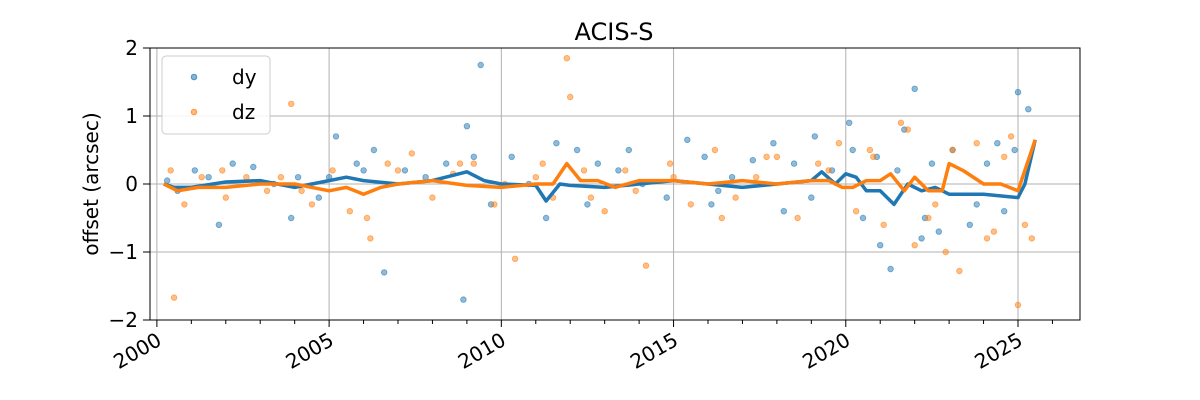 The width and height of the screenshot is (1200, 400). What do you see at coordinates (216, 95) in the screenshot?
I see `legend-box` at bounding box center [216, 95].